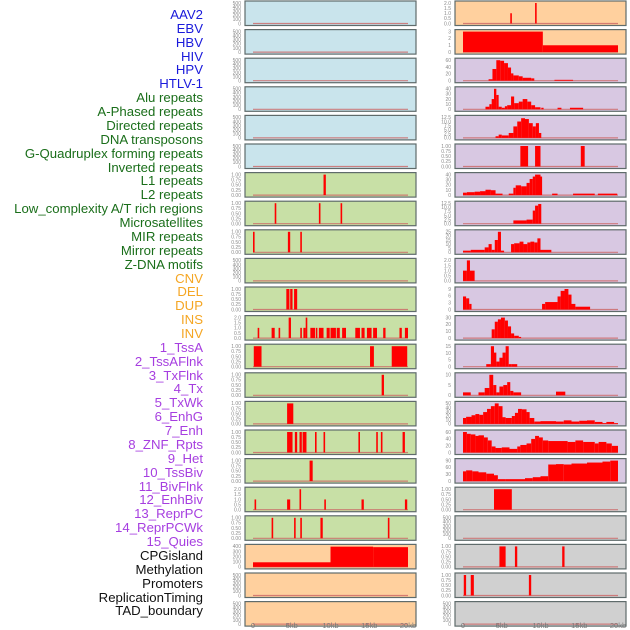  What do you see at coordinates (448, 461) in the screenshot?
I see `y-tick-label: 90` at bounding box center [448, 461].